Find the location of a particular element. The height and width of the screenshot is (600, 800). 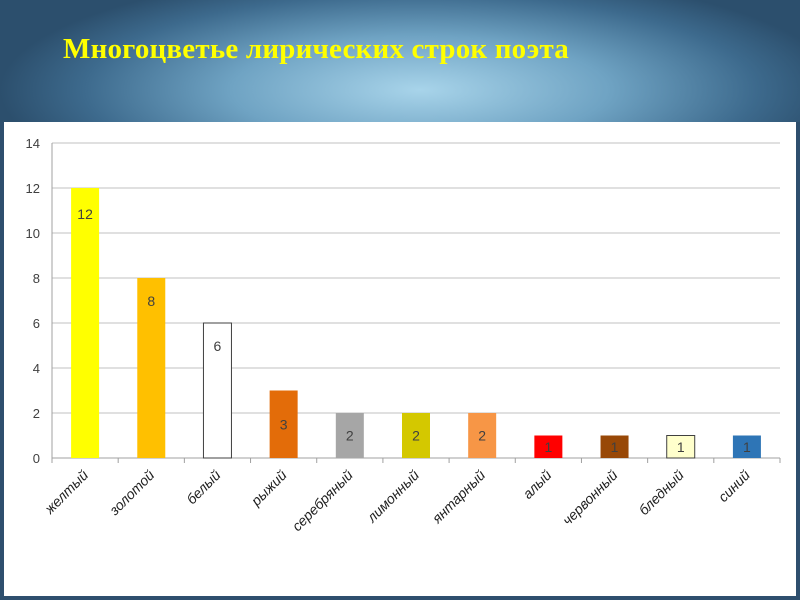

bar-рыжий is located at coordinates (283, 424).